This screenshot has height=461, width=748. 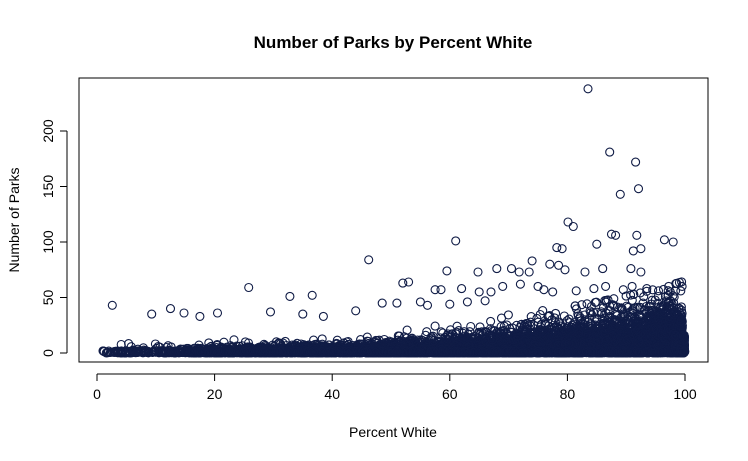 I want to click on x-tick-label: 20, so click(x=215, y=394).